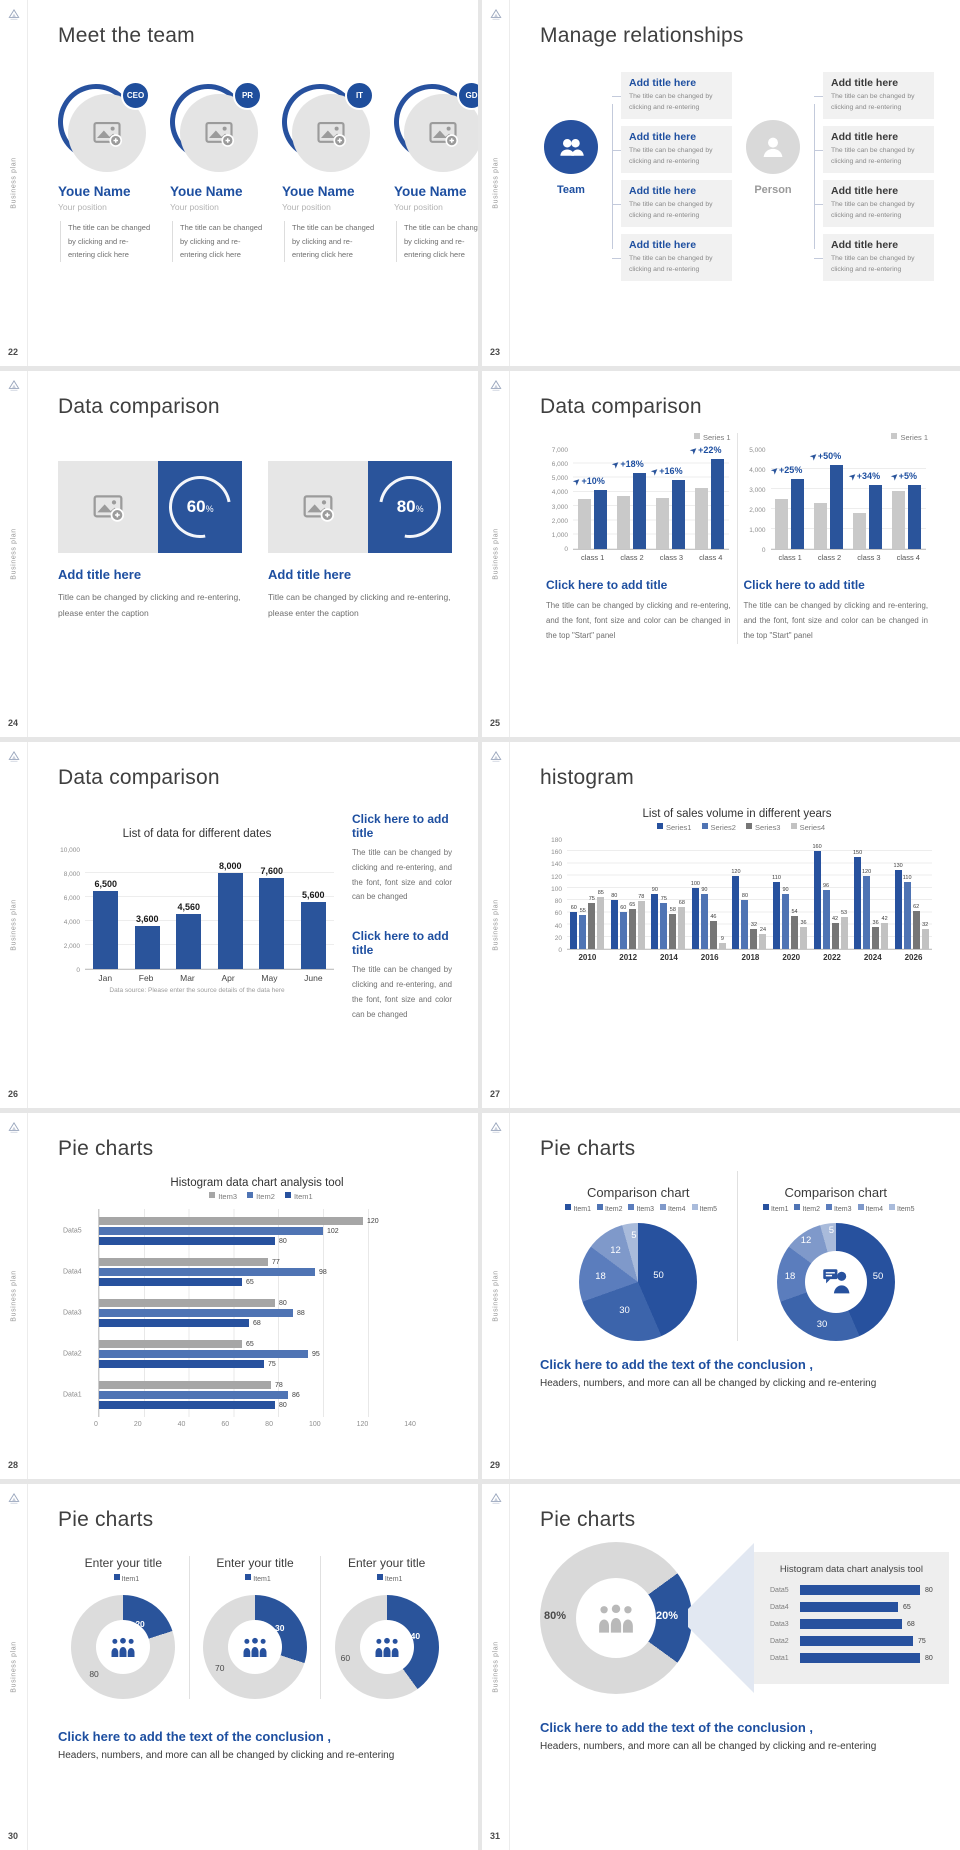 This screenshot has width=960, height=1850. I want to click on bar-value: 98, so click(323, 1272).